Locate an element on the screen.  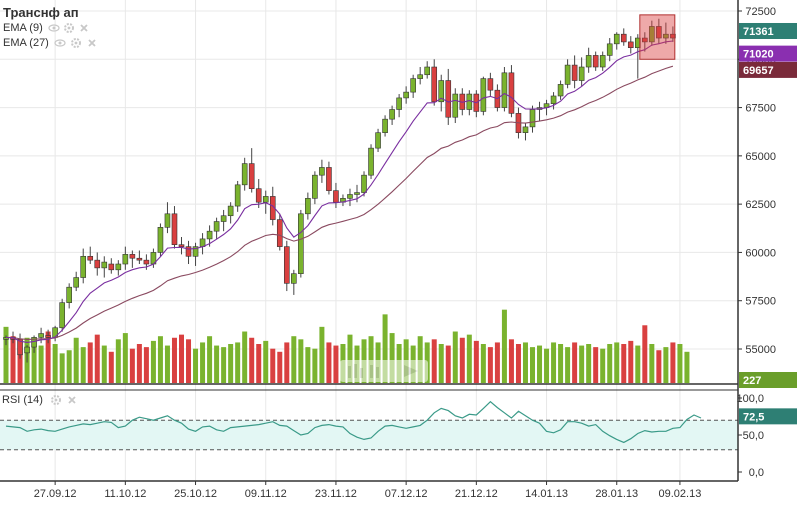
current-range-highlight is located at coordinates (657, 37).